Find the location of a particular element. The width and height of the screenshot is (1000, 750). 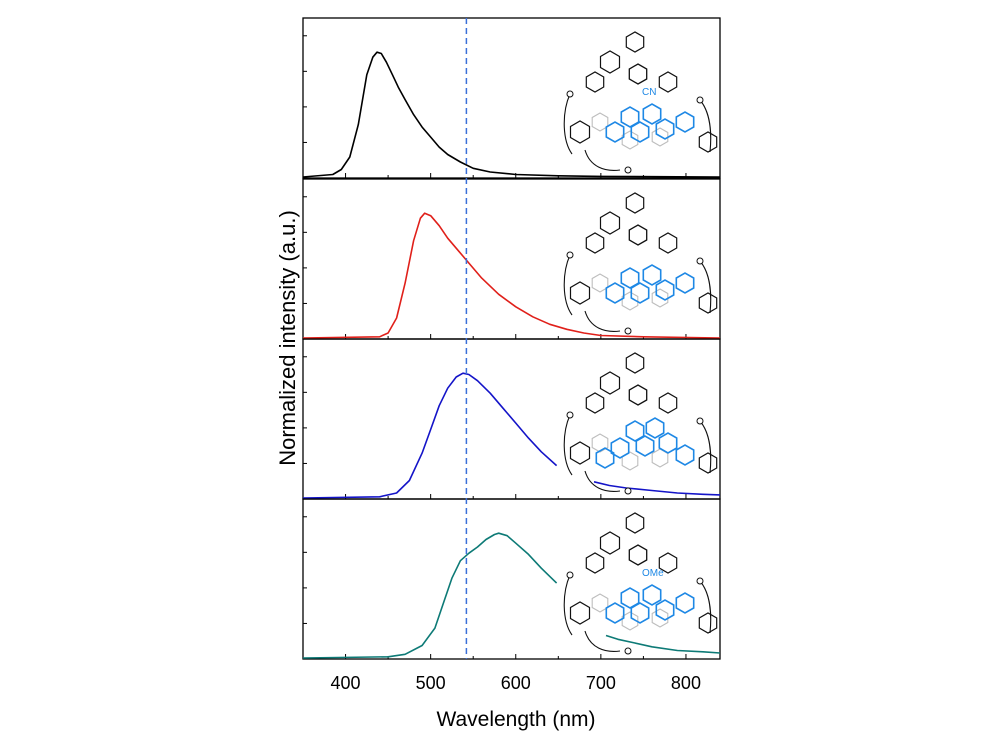

molecule-structure-4: OMe is located at coordinates (640, 583).